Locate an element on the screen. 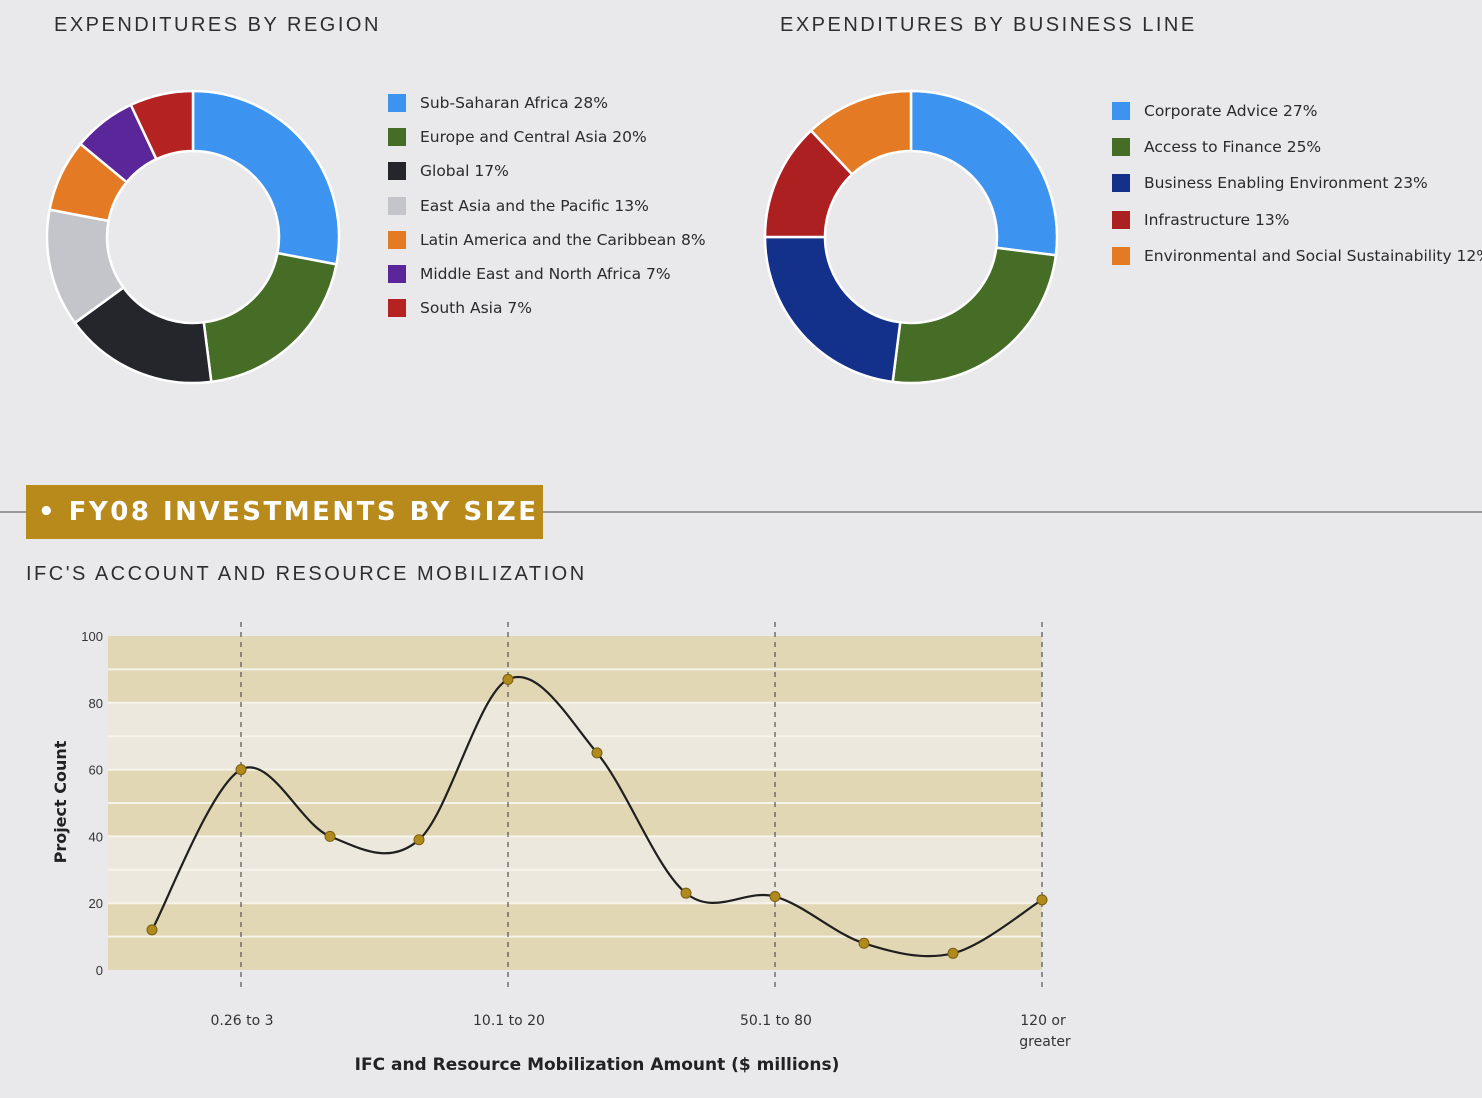 The image size is (1482, 1098). legend-label: Sub-Saharan Africa 28% is located at coordinates (514, 103).